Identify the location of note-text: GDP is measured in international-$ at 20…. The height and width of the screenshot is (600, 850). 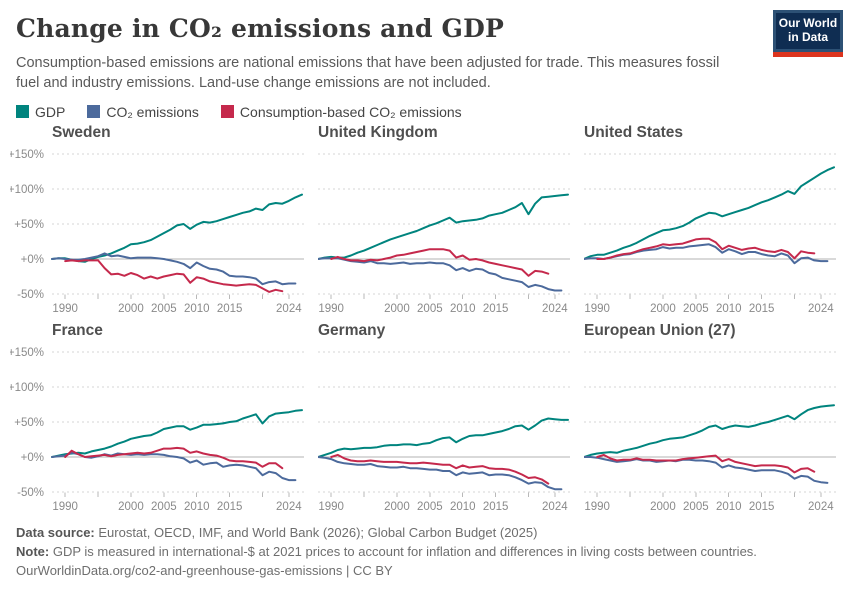
(403, 551).